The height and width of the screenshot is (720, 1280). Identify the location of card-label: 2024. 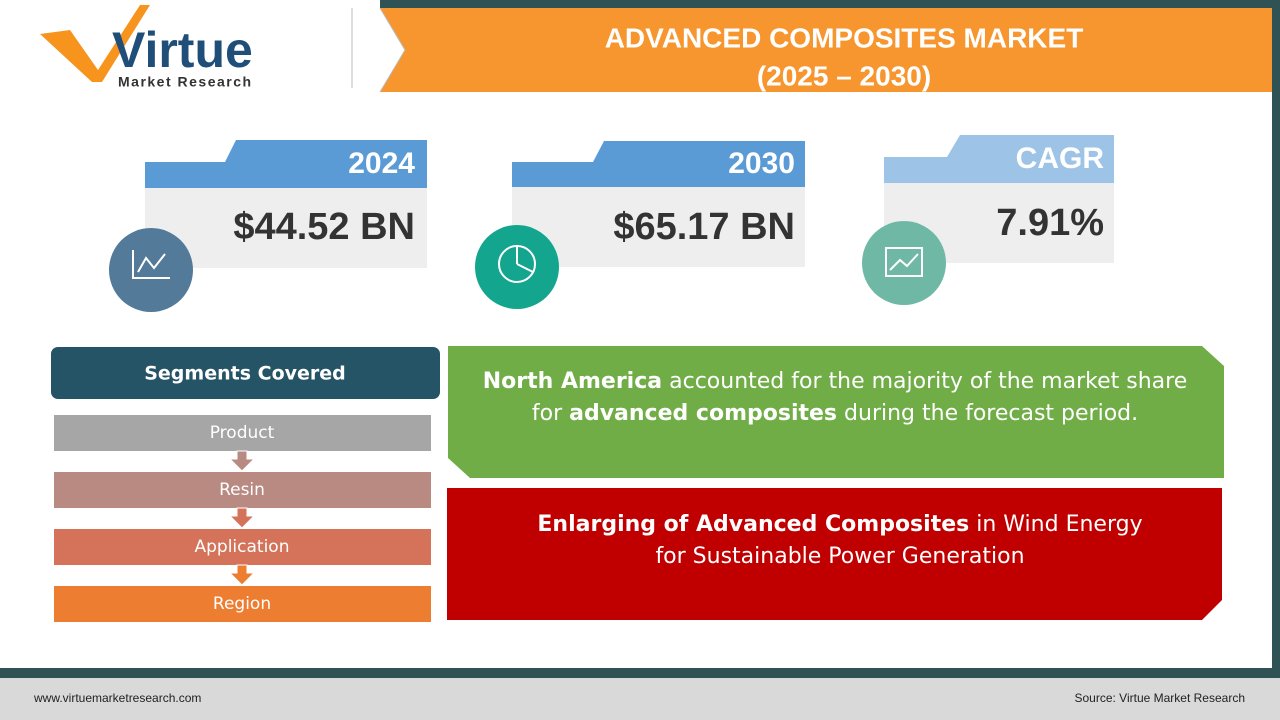
(381, 163).